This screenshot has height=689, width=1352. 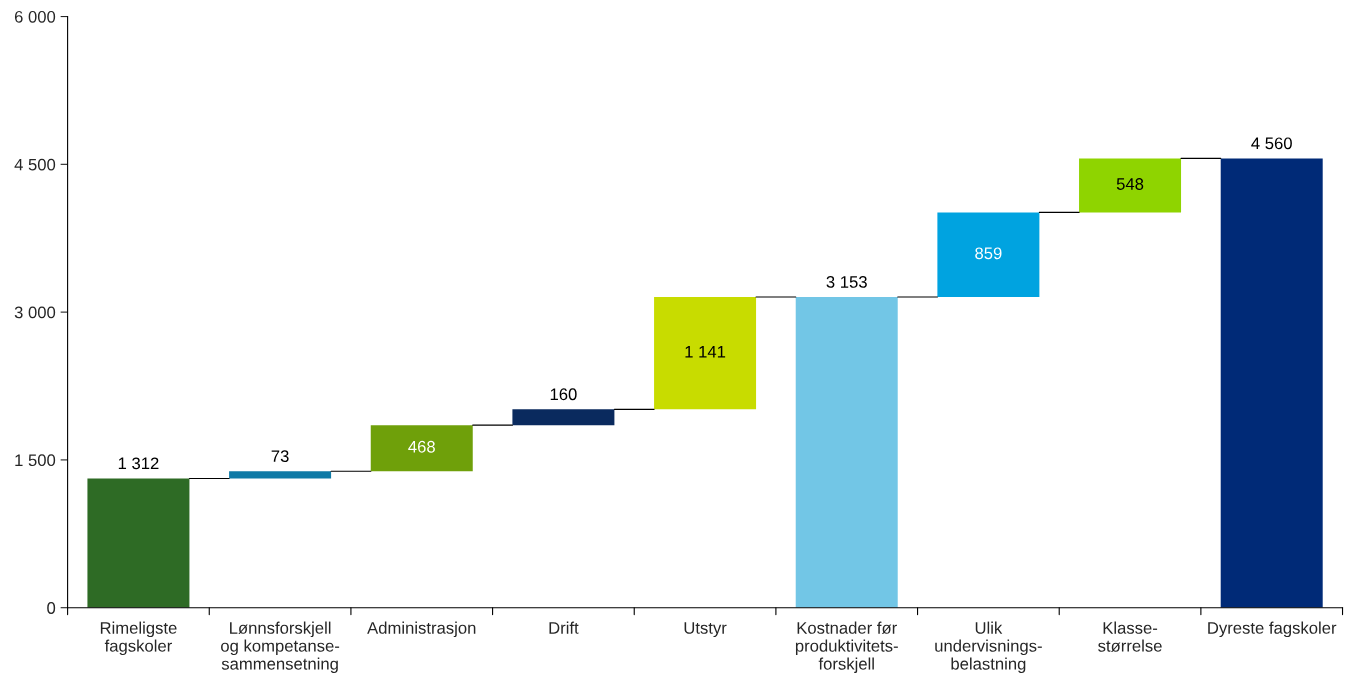 I want to click on data-label: 3 153, so click(x=846, y=282).